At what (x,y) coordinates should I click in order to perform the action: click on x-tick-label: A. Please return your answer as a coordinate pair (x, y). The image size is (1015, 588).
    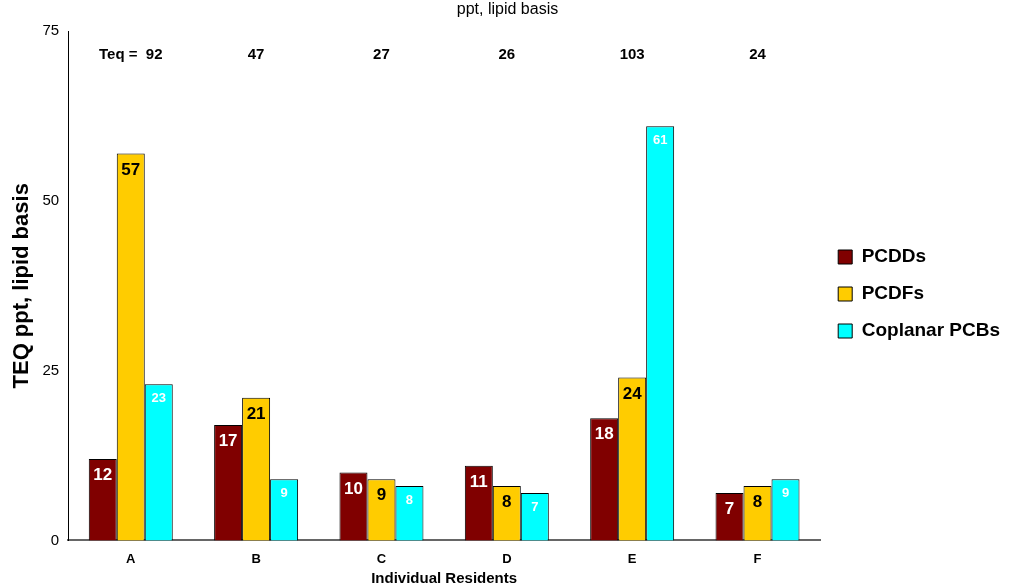
    Looking at the image, I should click on (131, 558).